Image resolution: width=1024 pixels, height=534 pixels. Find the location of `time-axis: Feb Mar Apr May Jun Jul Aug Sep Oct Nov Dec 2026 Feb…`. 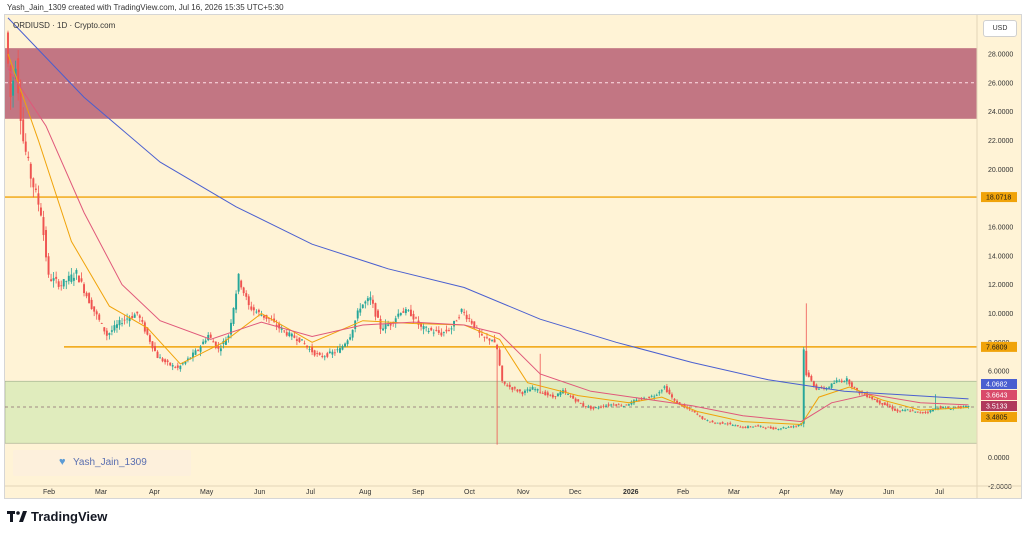

time-axis: Feb Mar Apr May Jun Jul Aug Sep Oct Nov Dec 2026 Feb… is located at coordinates (513, 490).